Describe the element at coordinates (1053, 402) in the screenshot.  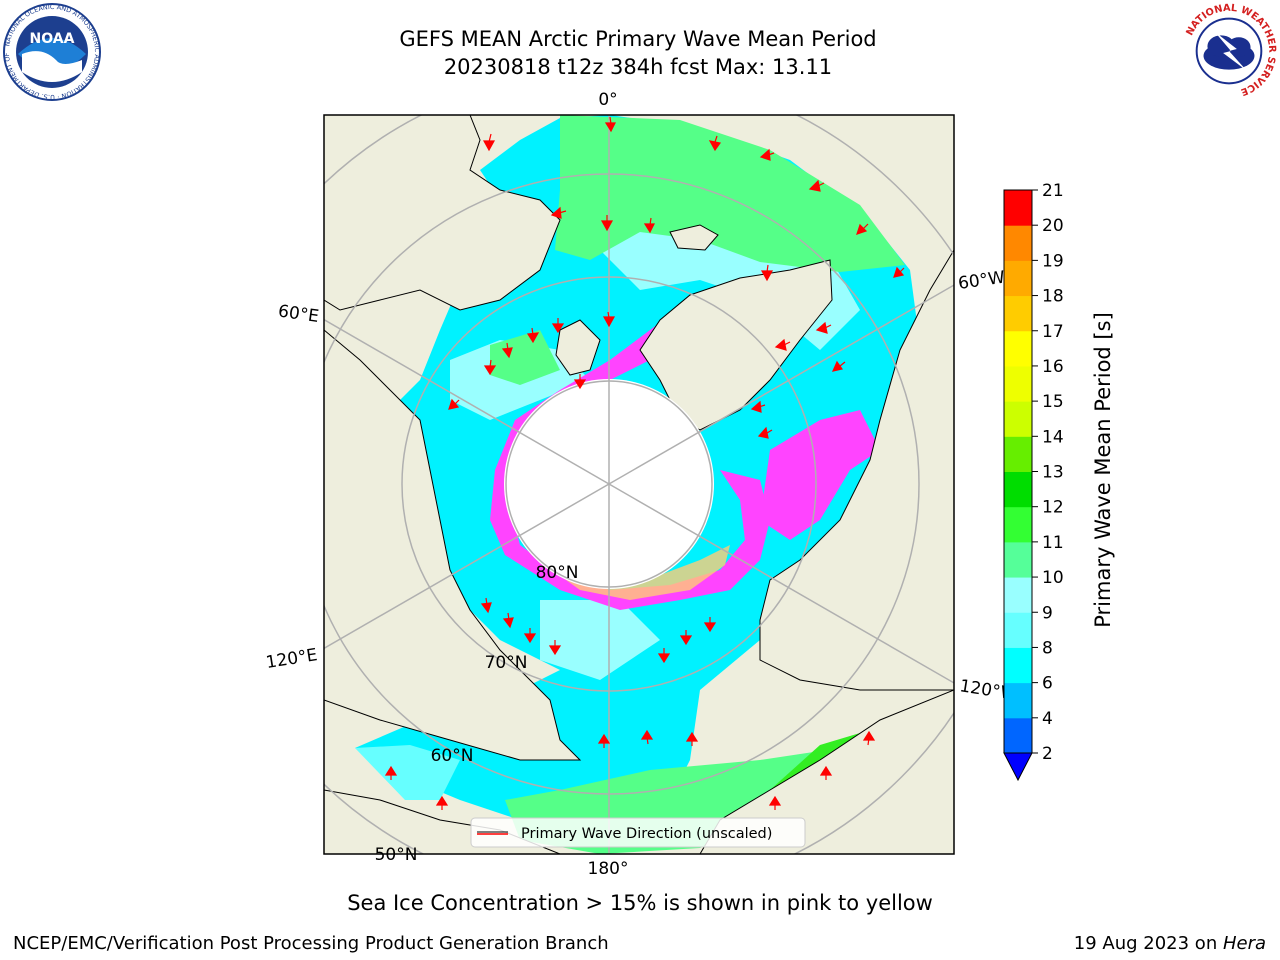
I see `colorbar-tick-label: 15` at that location.